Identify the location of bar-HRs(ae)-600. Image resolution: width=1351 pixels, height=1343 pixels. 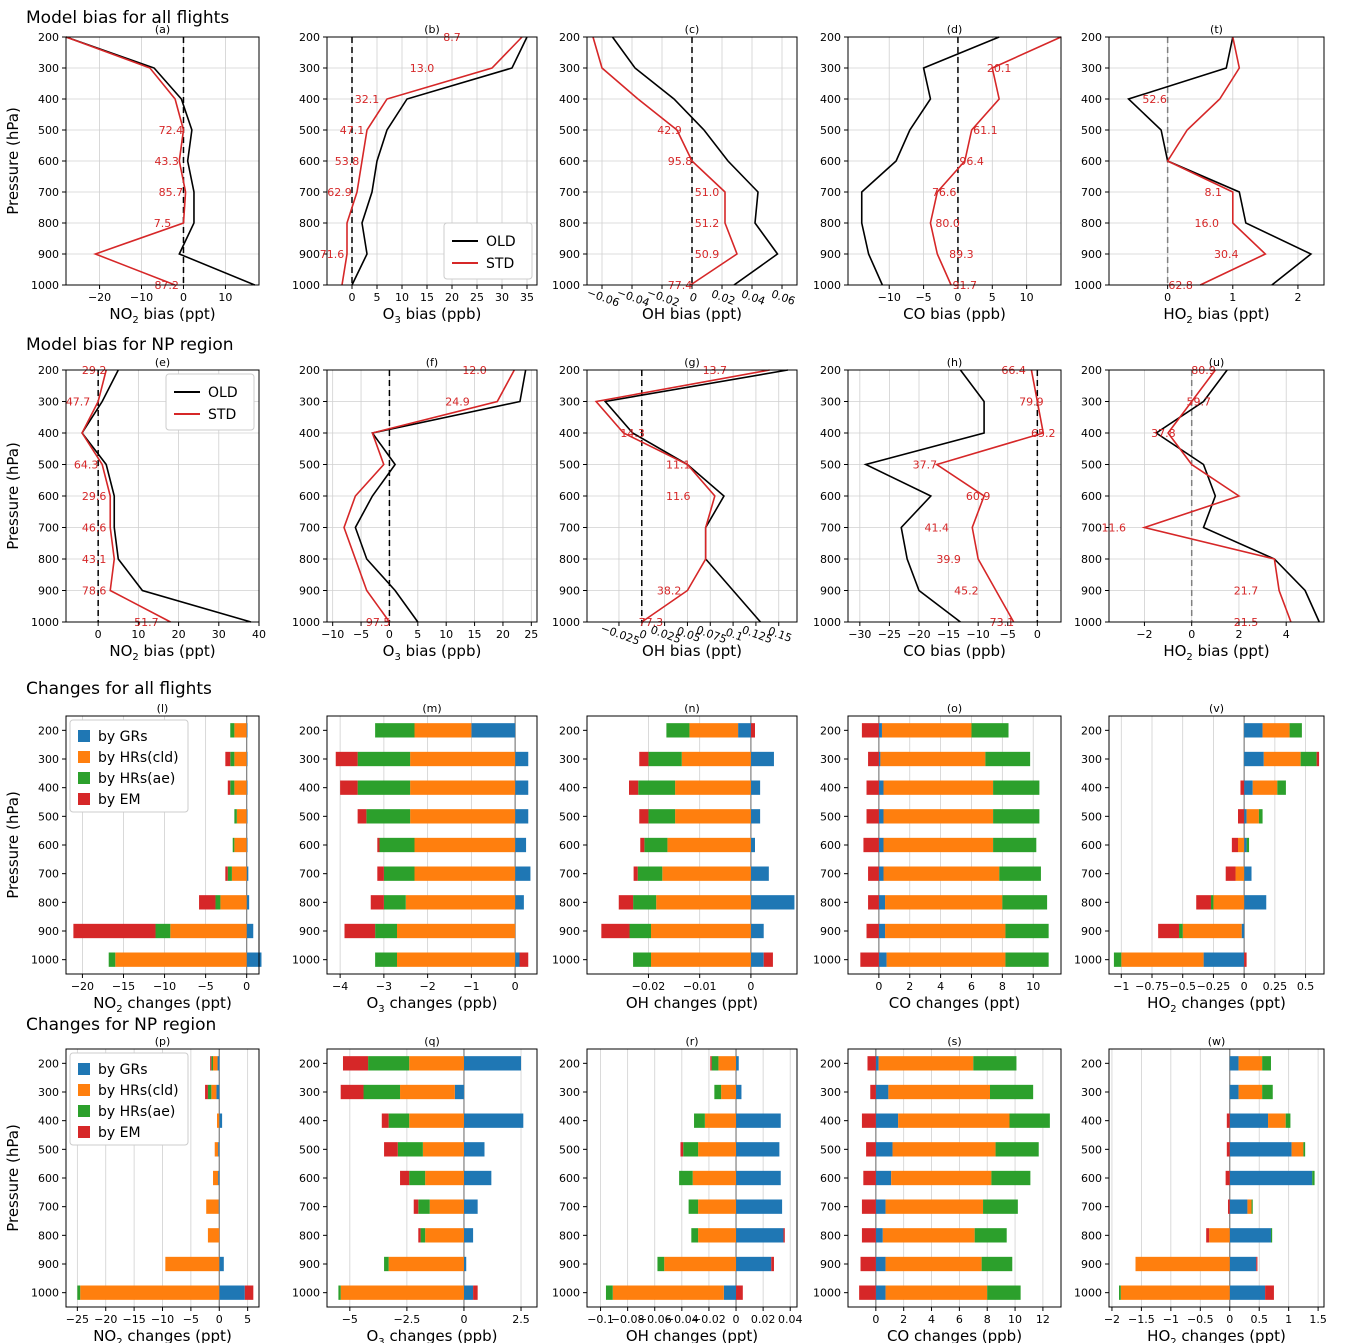
(686, 1178).